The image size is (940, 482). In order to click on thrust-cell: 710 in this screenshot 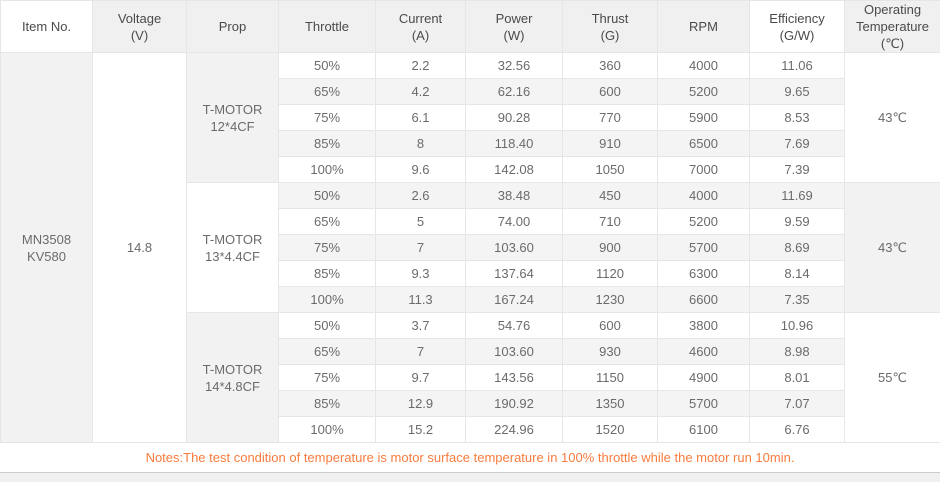, I will do `click(610, 221)`.